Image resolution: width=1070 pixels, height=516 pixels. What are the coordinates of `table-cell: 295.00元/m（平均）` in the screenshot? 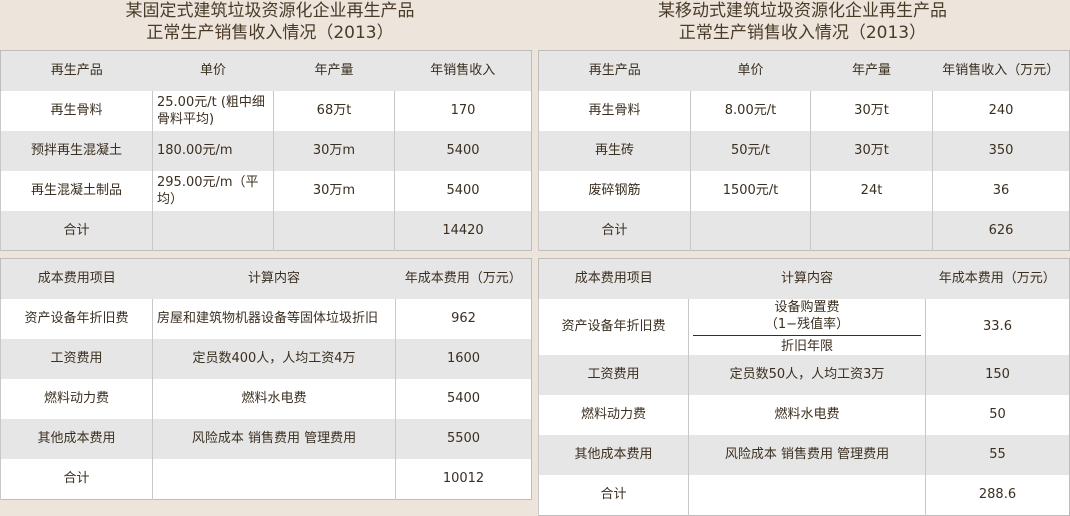 It's located at (213, 190).